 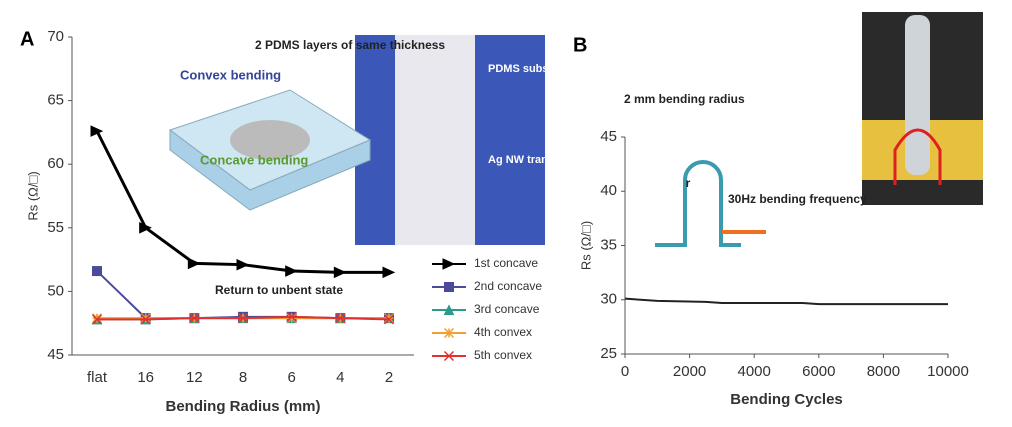 What do you see at coordinates (27, 39) in the screenshot?
I see `panel-label: A` at bounding box center [27, 39].